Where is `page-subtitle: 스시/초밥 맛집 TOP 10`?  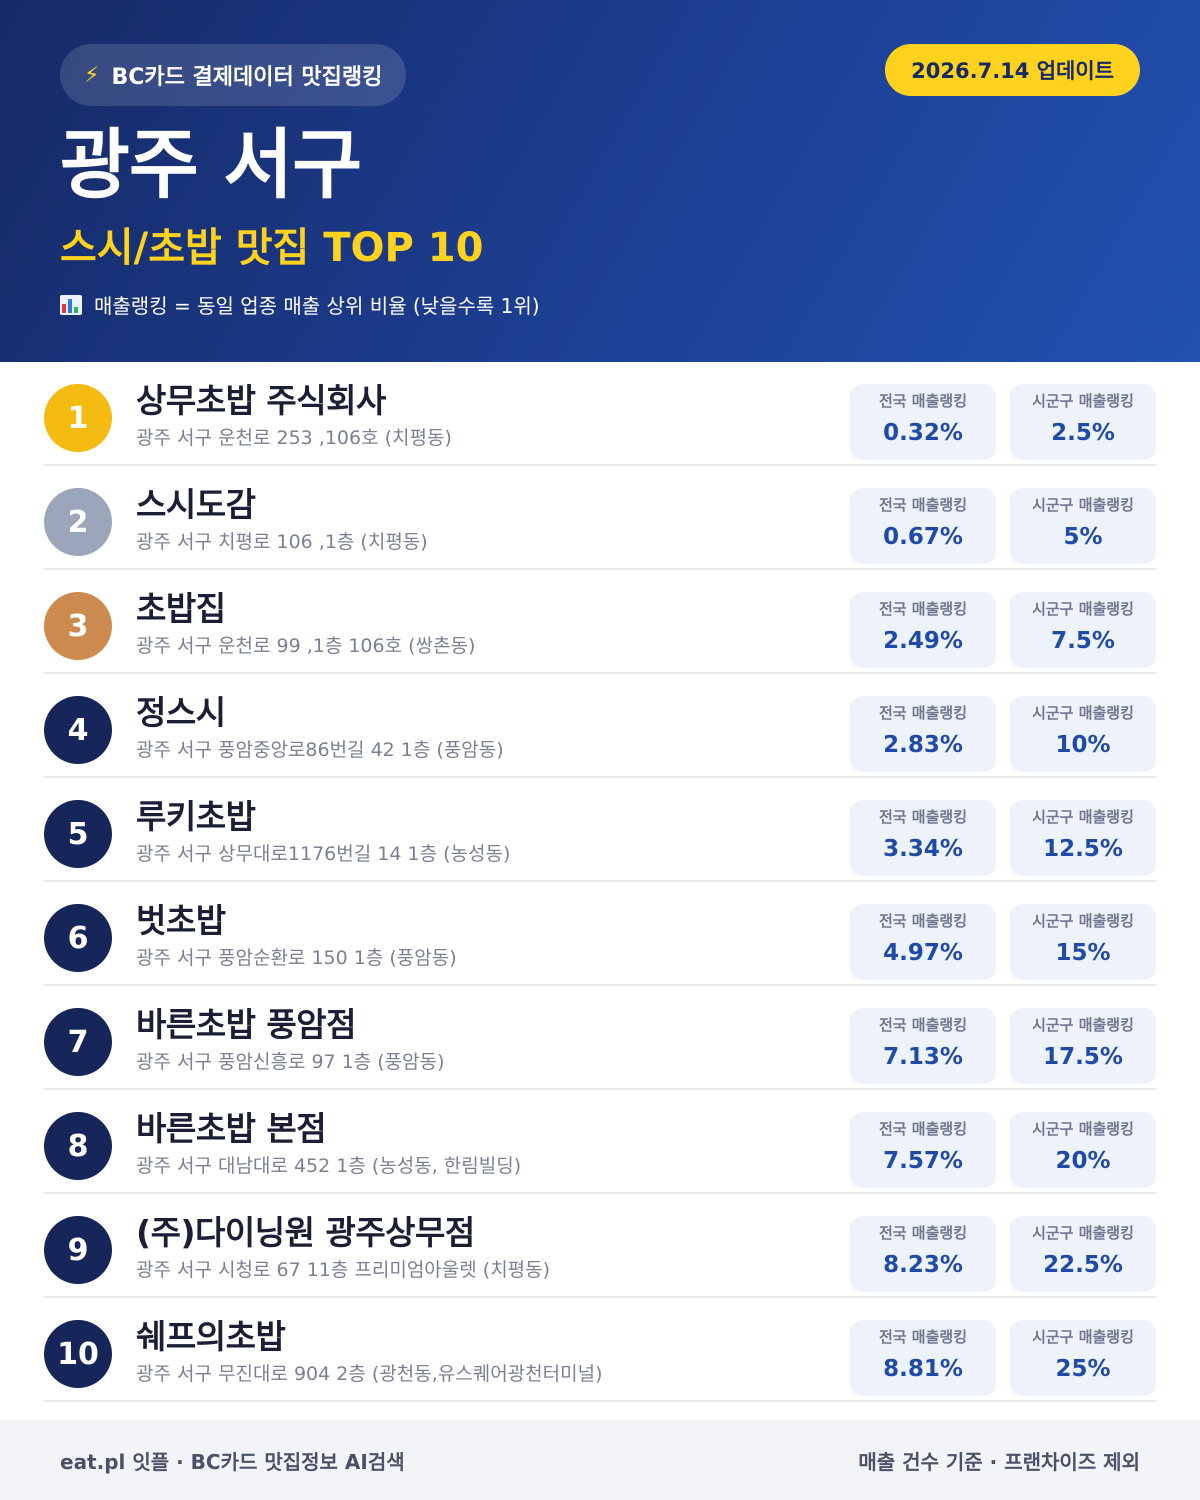
page-subtitle: 스시/초밥 맛집 TOP 10 is located at coordinates (272, 248).